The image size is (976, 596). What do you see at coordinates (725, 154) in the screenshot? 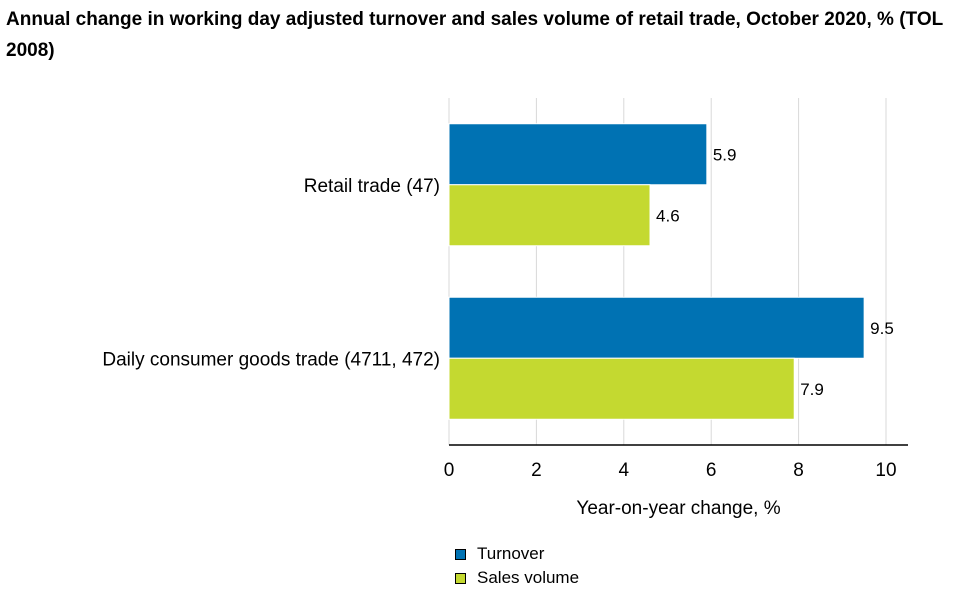
I see `data-label: 5.9` at bounding box center [725, 154].